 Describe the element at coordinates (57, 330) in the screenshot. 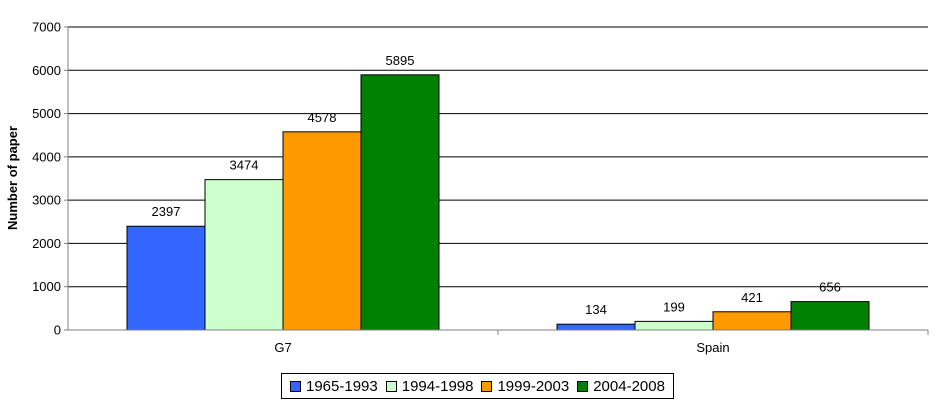

I see `y-tick-label: 0` at that location.